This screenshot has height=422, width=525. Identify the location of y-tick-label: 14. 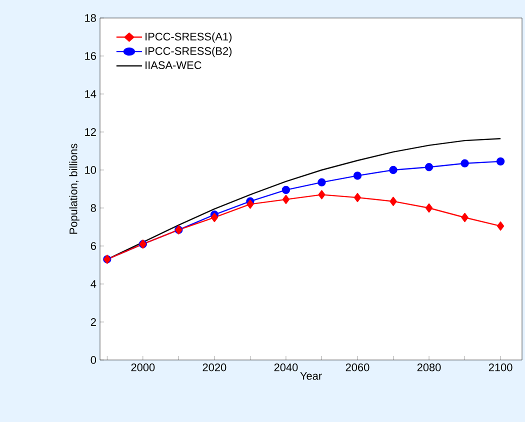
(90, 94).